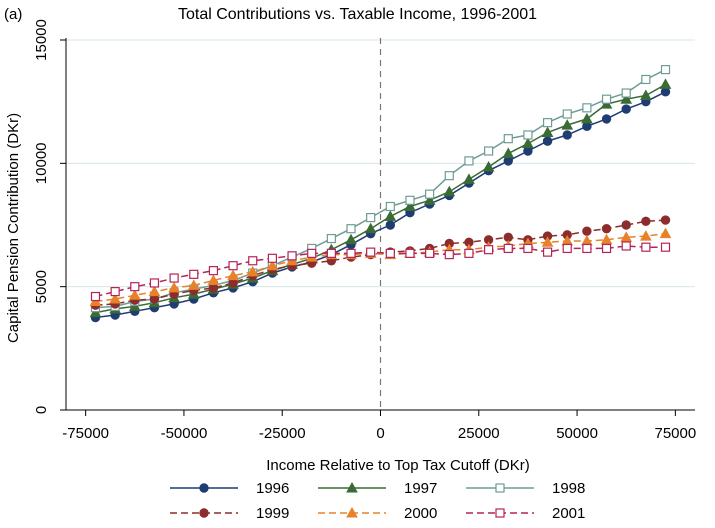 This screenshot has height=528, width=715. Describe the element at coordinates (397, 465) in the screenshot. I see `x-axis-title: Income Relative to Top Tax Cutoff (DKr)` at that location.